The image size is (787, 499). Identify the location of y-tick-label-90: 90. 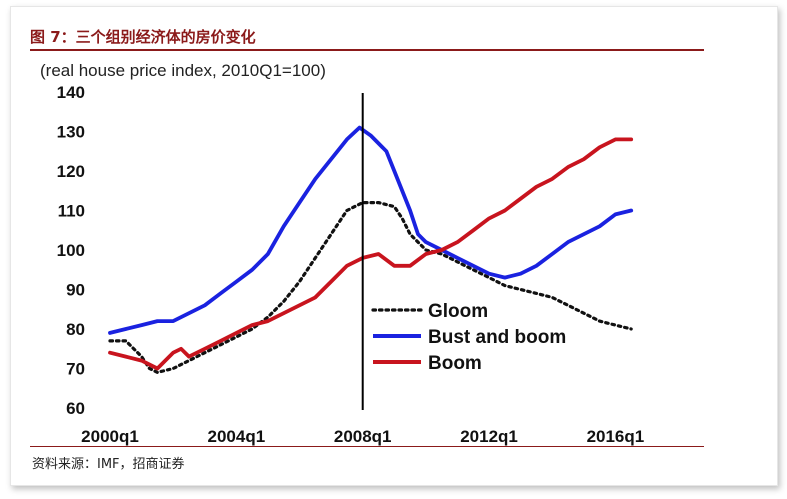
(75, 290).